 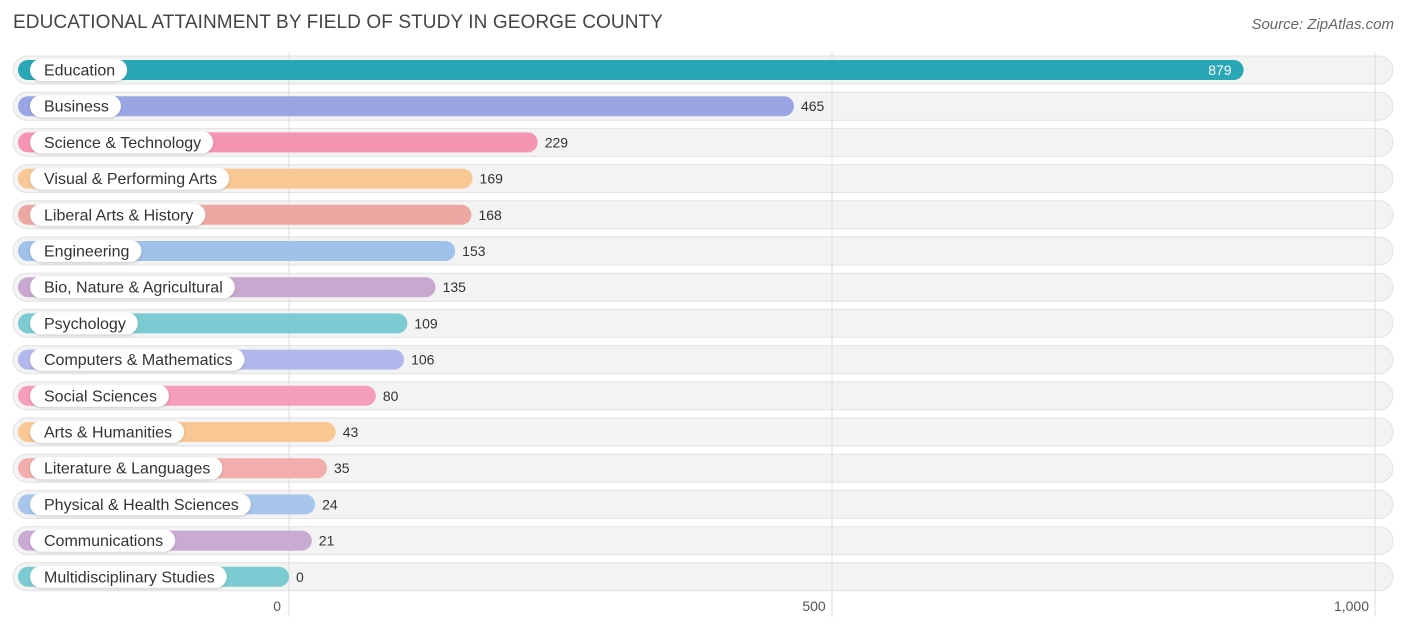 I want to click on value-label: 135, so click(x=455, y=287).